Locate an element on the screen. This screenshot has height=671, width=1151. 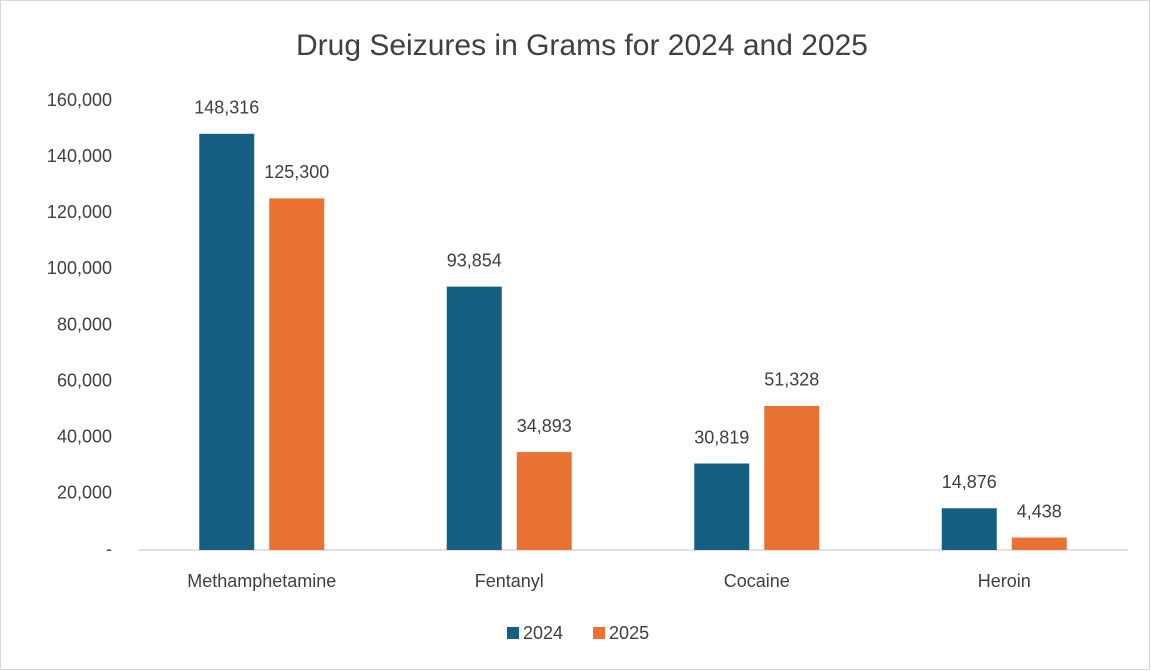
data-label: 125,300 is located at coordinates (296, 172).